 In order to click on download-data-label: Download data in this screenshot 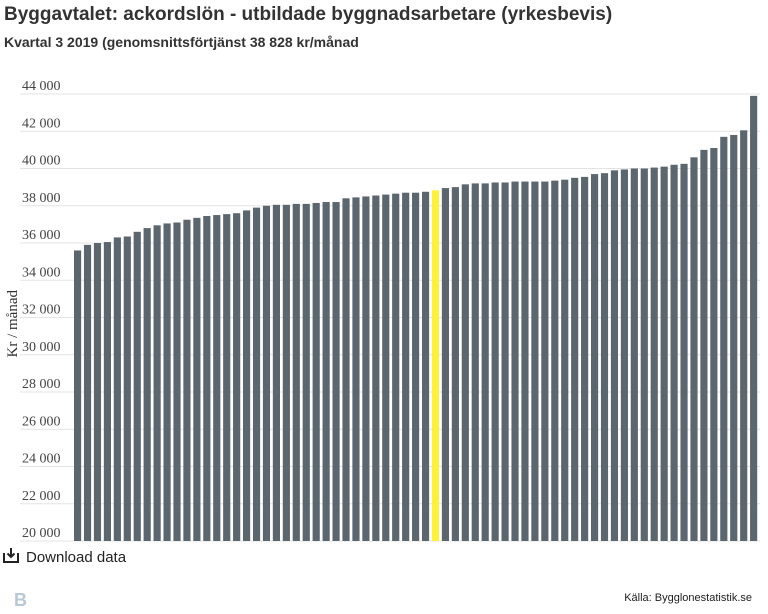, I will do `click(76, 557)`.